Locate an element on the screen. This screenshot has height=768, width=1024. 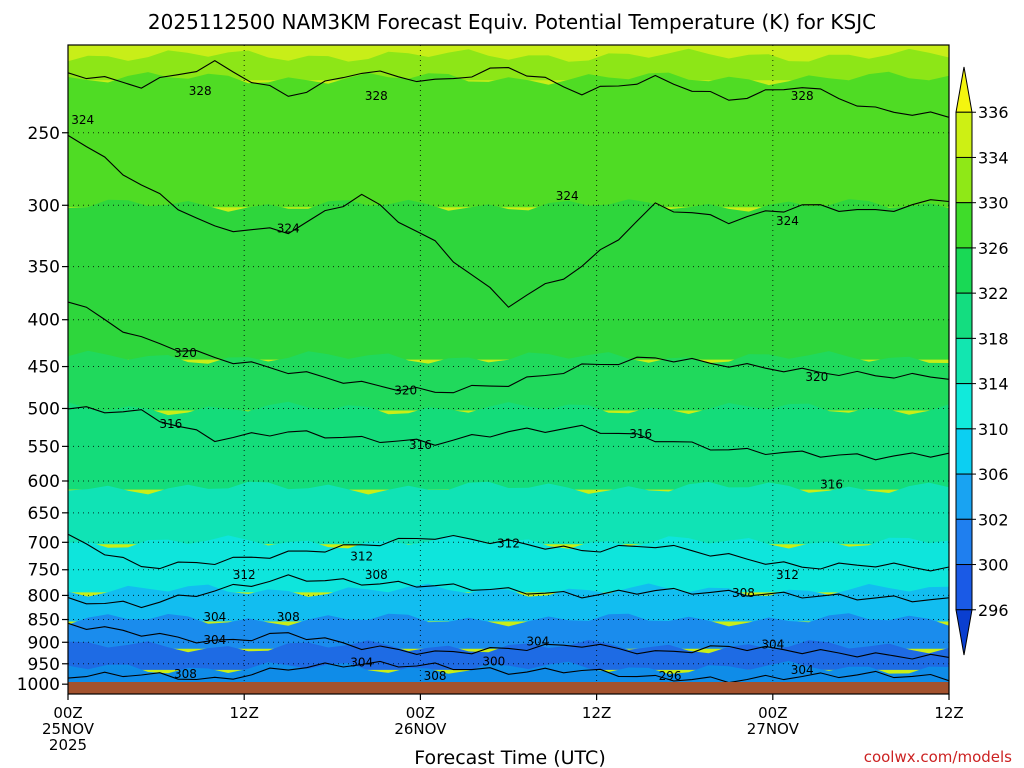
x-axis-label: Forecast Time (UTC) is located at coordinates (509, 757).